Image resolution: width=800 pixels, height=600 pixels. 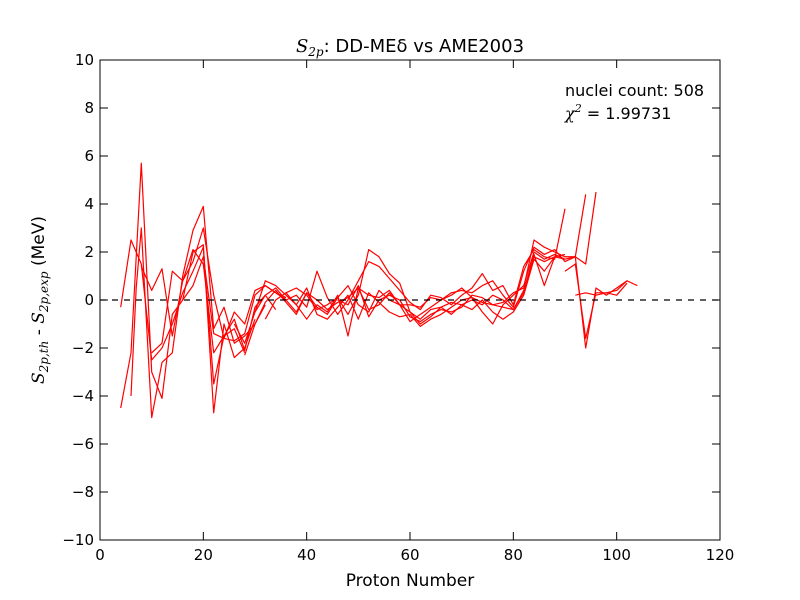 I want to click on y-tick-label: 10, so click(x=84, y=60).